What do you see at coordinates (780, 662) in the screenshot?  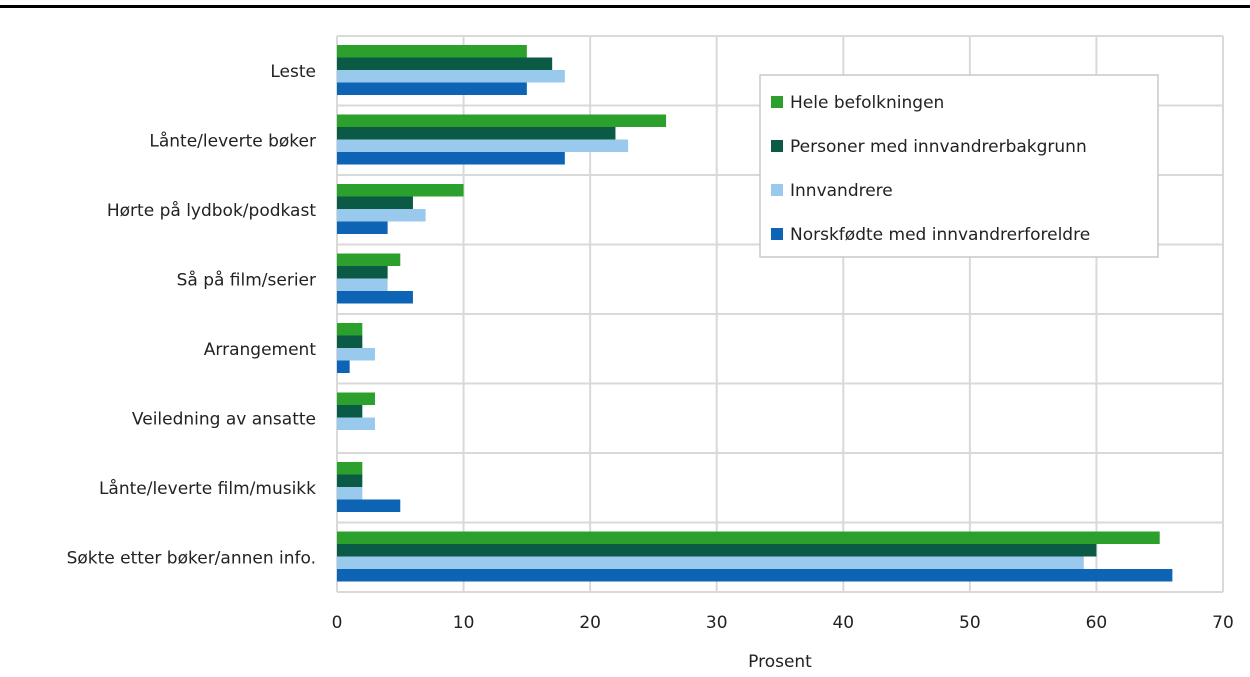 I see `x-axis-title: Prosent` at bounding box center [780, 662].